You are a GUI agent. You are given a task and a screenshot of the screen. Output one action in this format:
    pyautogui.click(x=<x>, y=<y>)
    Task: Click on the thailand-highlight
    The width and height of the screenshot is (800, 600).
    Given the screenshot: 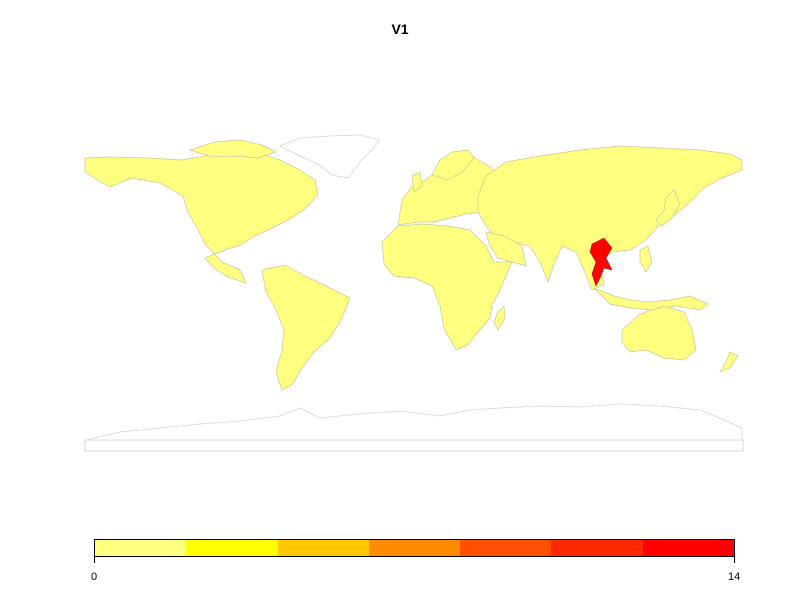 What is the action you would take?
    pyautogui.click(x=601, y=262)
    